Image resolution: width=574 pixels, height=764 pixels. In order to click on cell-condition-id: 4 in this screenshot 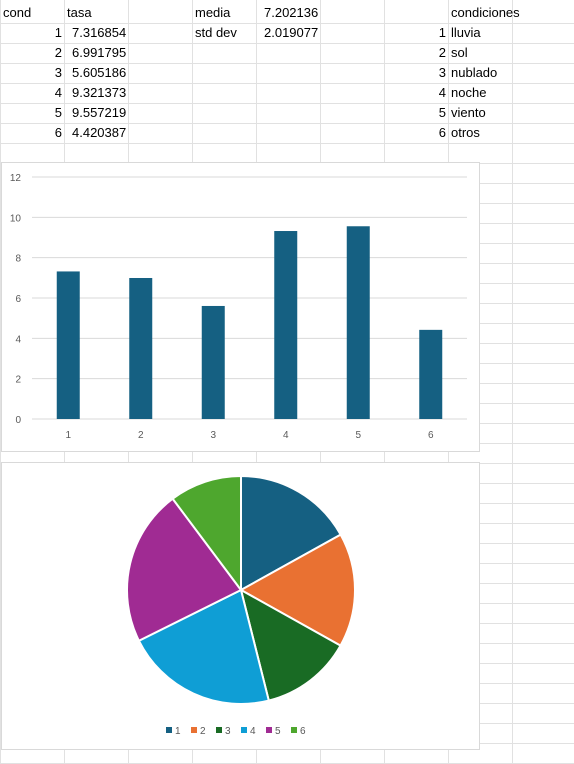, I will do `click(442, 92)`.